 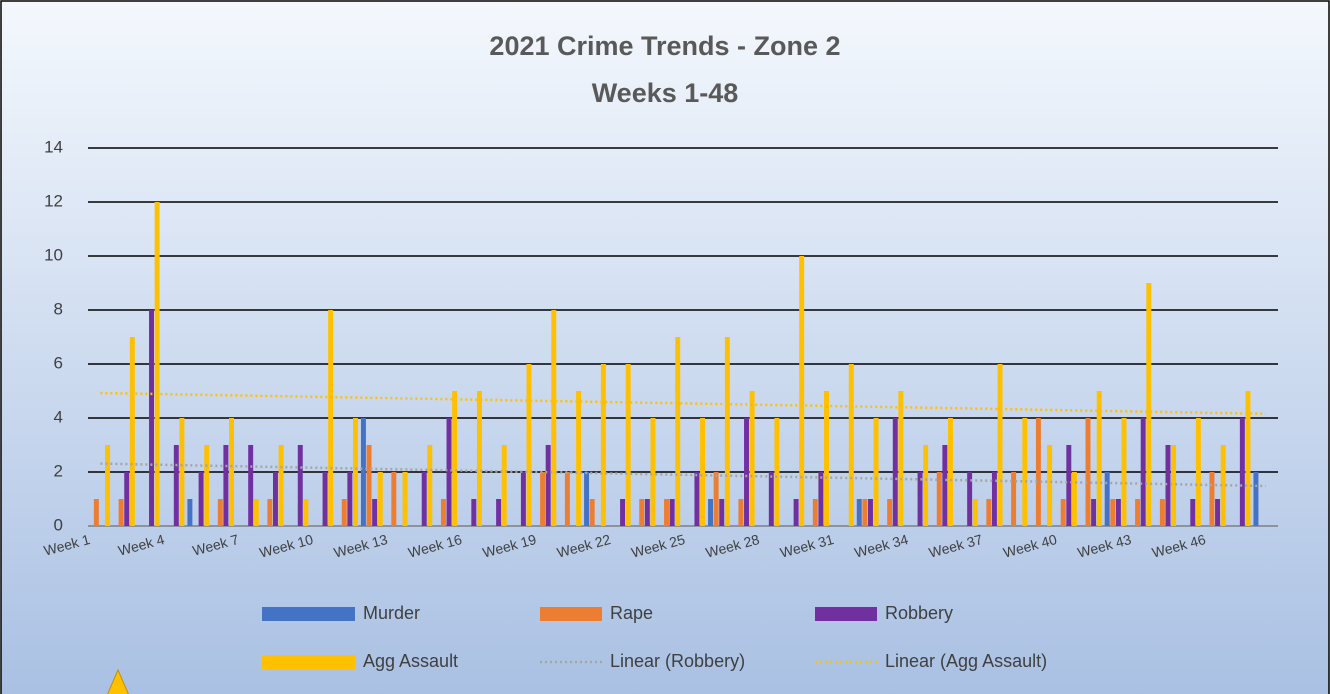 I want to click on y-tick-label: 2, so click(x=58, y=470).